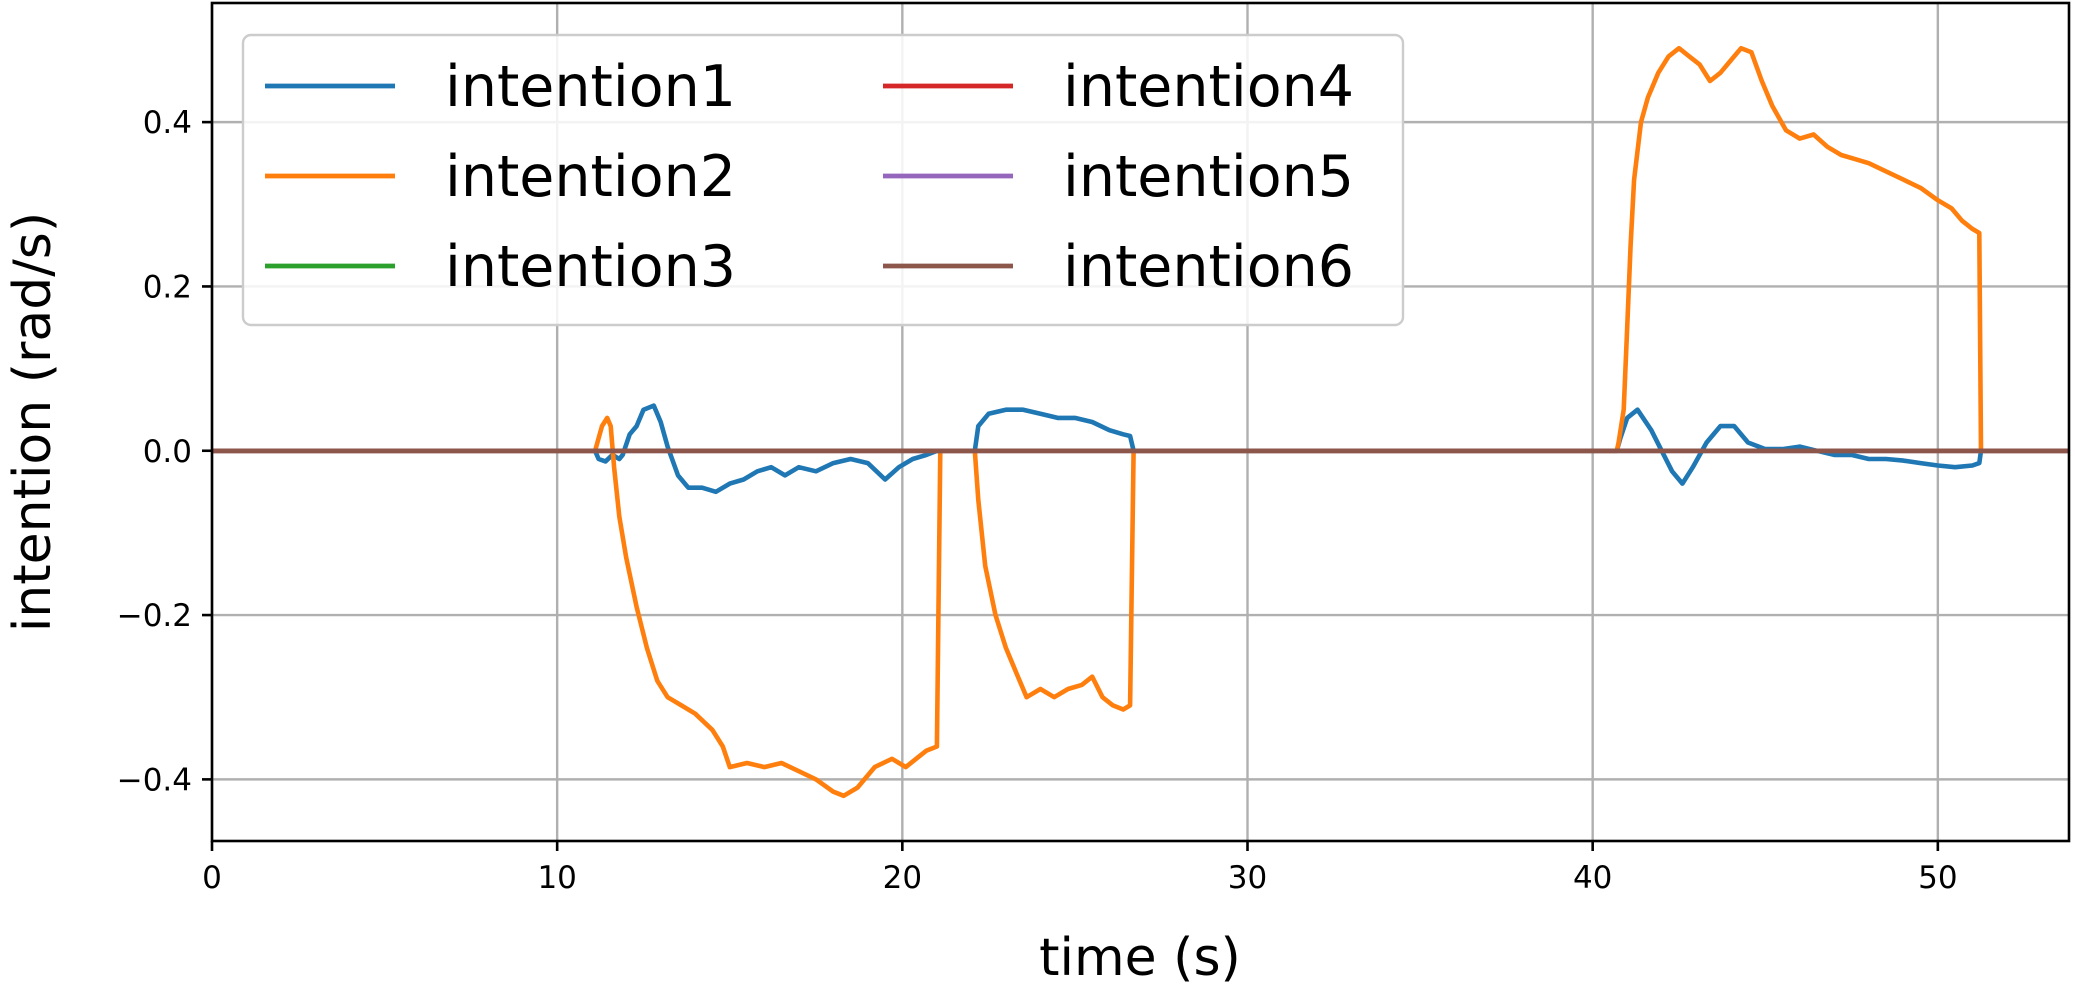 The image size is (2075, 994). Describe the element at coordinates (1208, 87) in the screenshot. I see `legend-label-intention4: intention4` at that location.